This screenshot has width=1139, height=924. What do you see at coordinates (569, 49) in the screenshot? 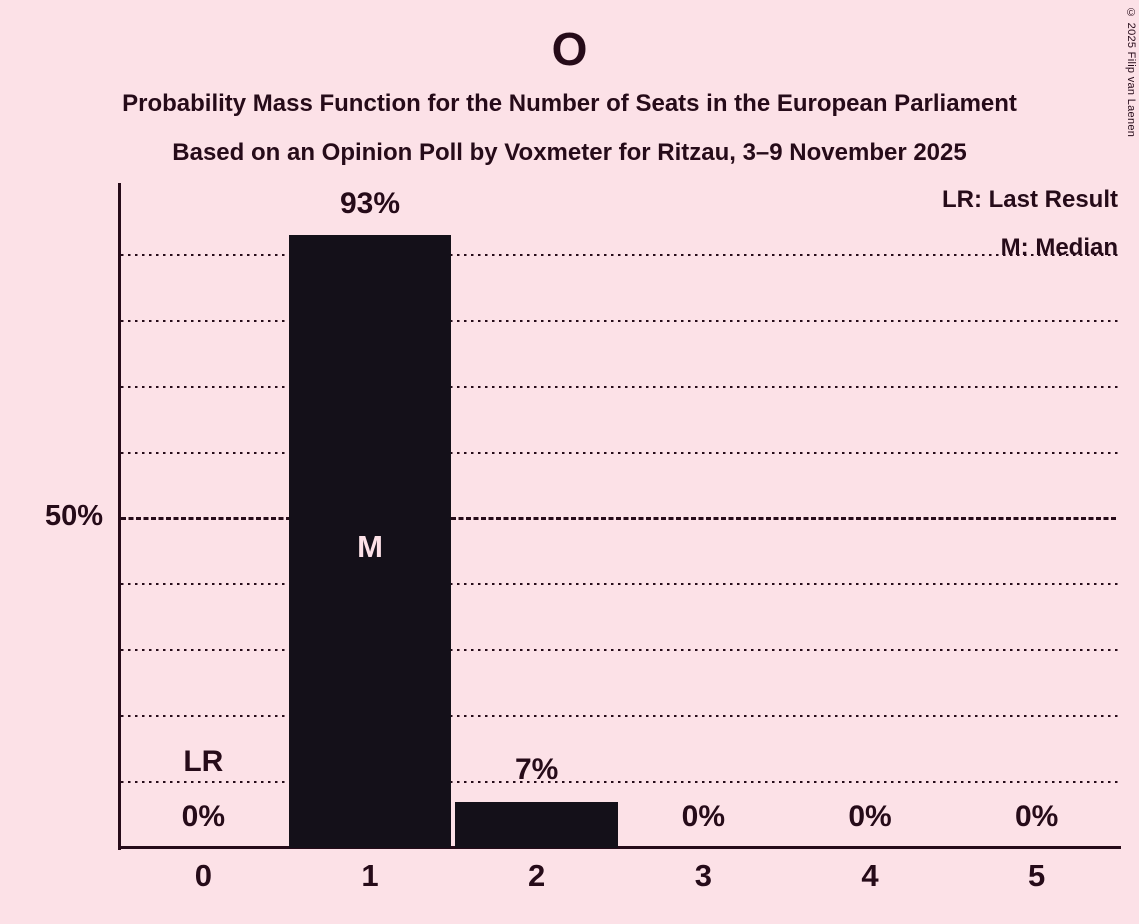
I see `chart-title: O` at bounding box center [569, 49].